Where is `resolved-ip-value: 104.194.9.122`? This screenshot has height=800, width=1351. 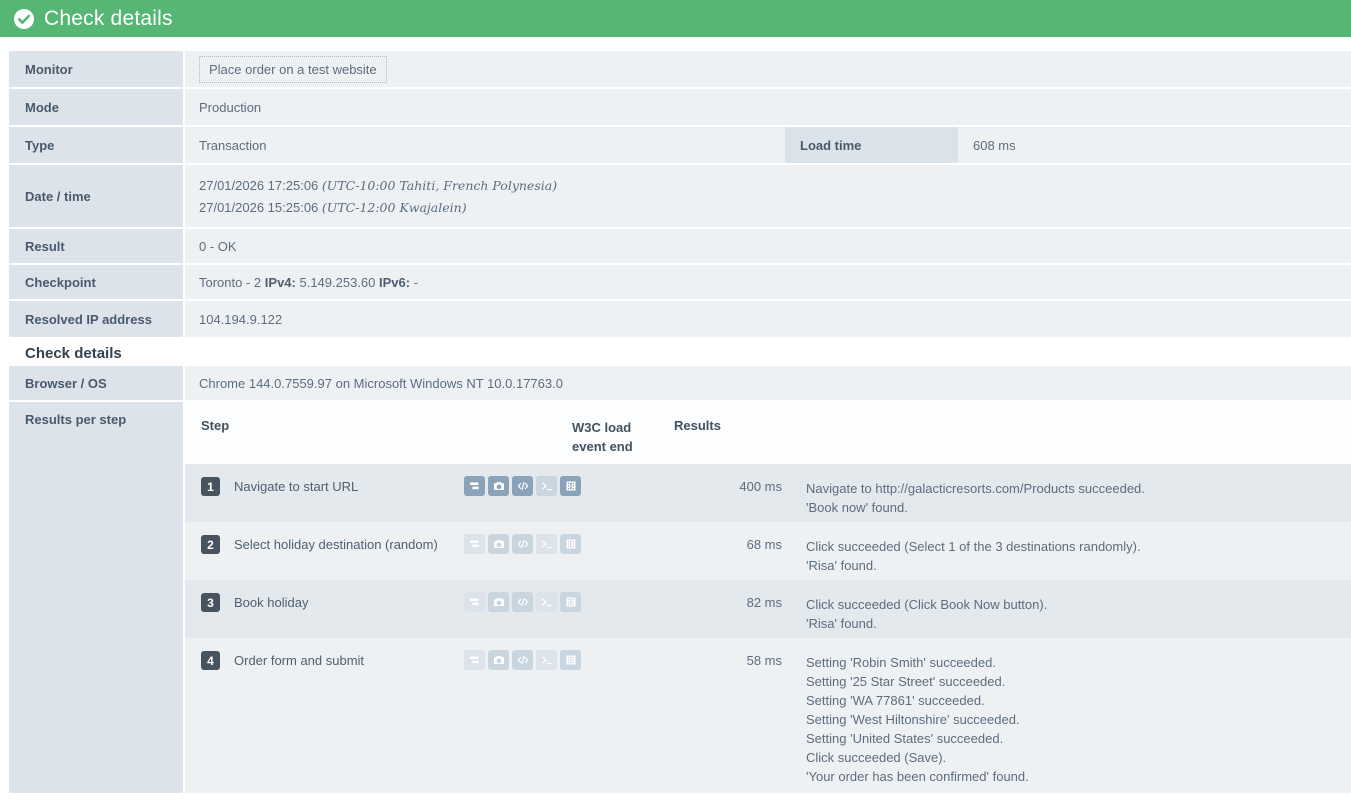 resolved-ip-value: 104.194.9.122 is located at coordinates (768, 319).